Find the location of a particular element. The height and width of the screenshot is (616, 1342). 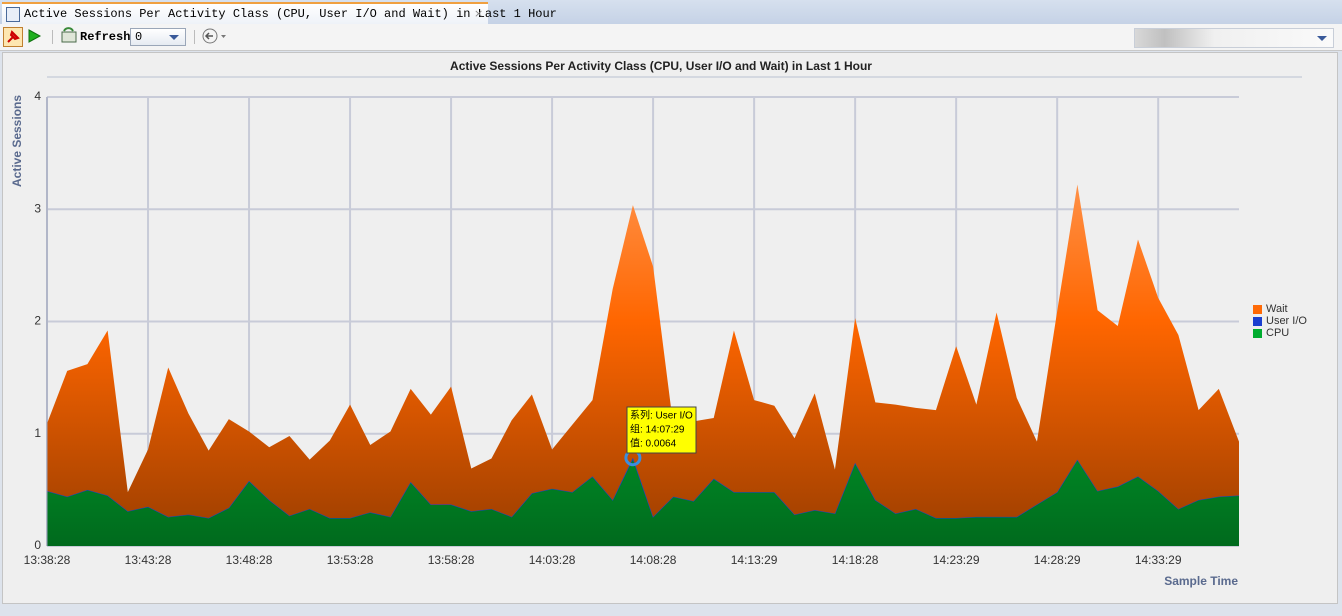

x-tick-label: 14:18:28 is located at coordinates (855, 560).